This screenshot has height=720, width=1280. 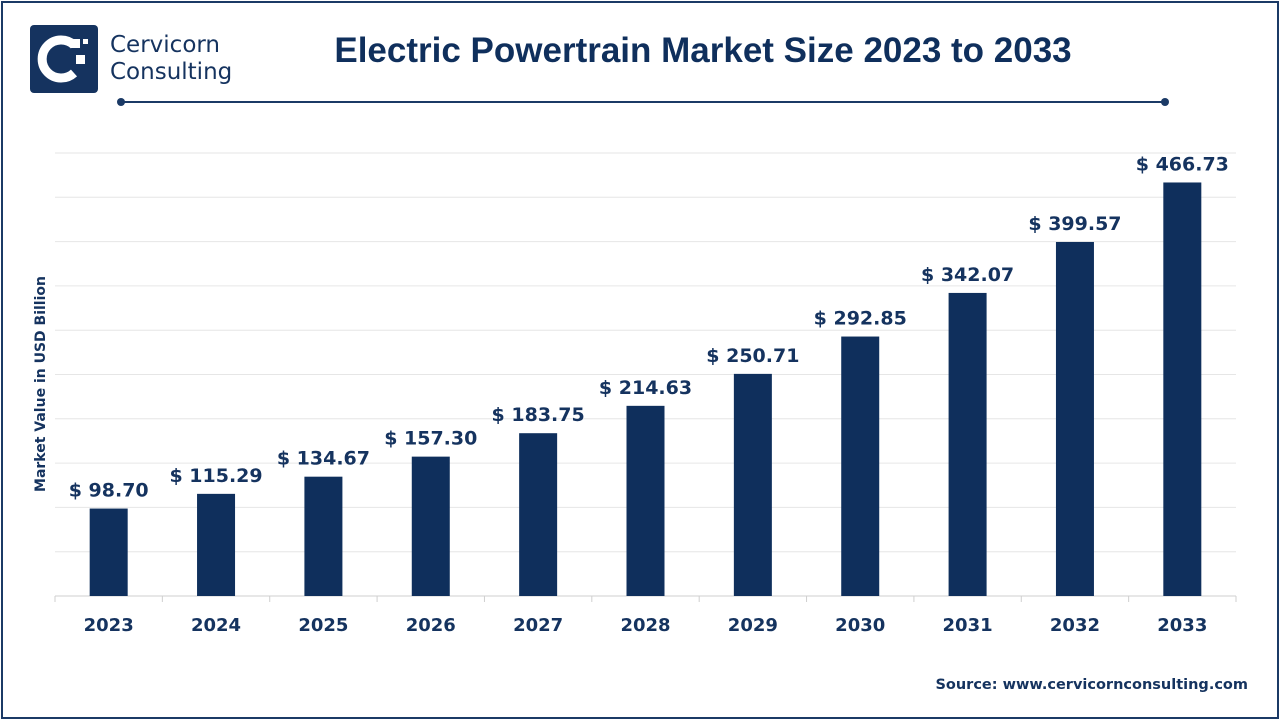 I want to click on brand-name: Cervicorn Consulting, so click(x=171, y=59).